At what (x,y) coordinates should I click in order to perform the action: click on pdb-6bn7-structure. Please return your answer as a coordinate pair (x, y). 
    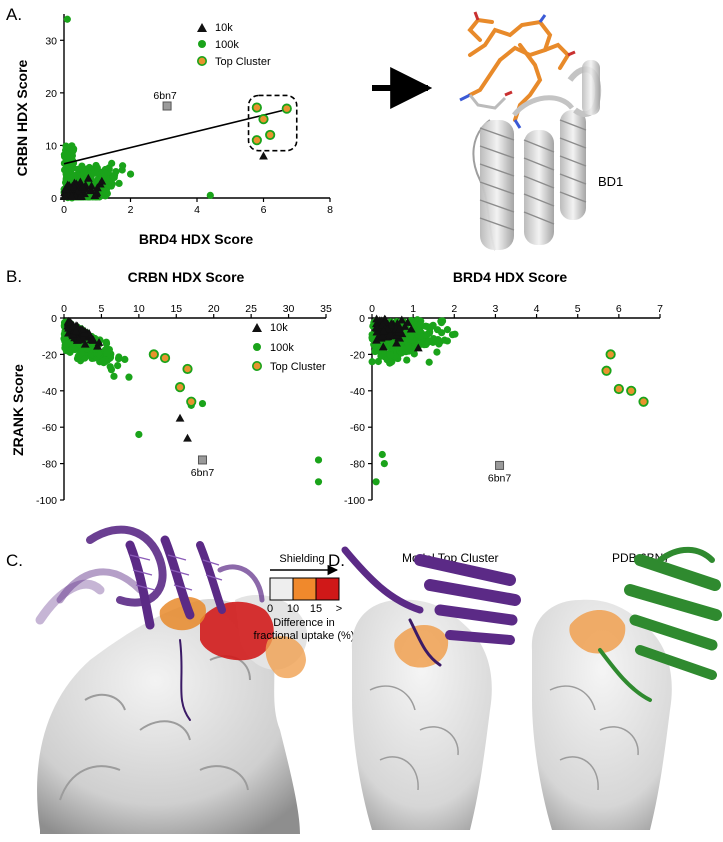
    Looking at the image, I should click on (626, 688).